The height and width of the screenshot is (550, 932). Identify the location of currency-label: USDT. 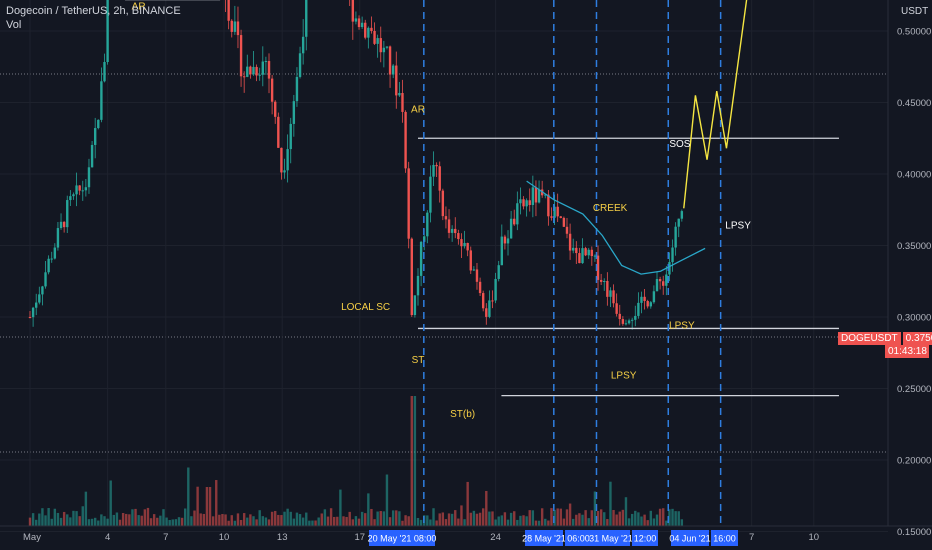
(915, 11).